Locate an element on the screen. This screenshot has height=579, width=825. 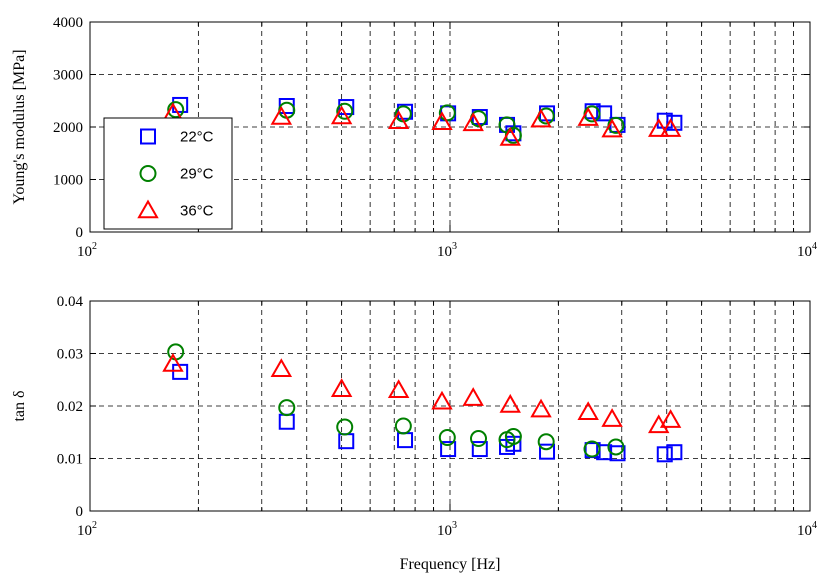
series-square is located at coordinates (427, 413).